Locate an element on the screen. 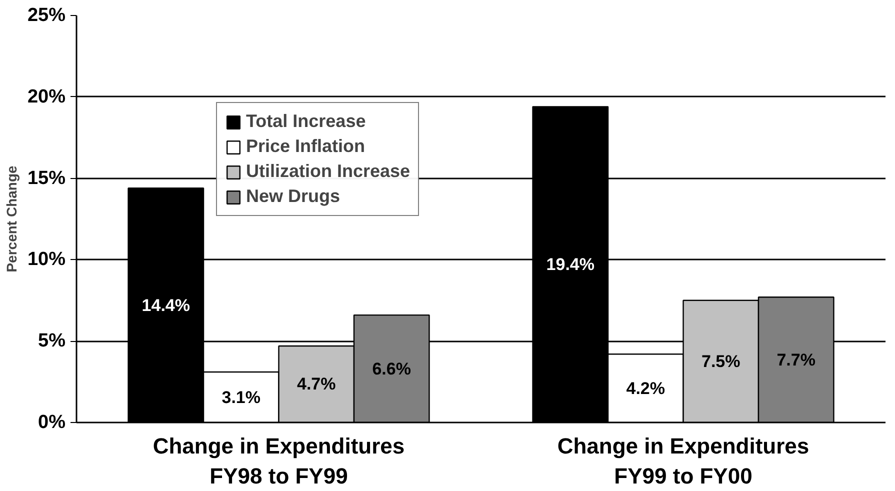 The height and width of the screenshot is (491, 895). x-tick-label: Change in Expenditures FY98 to FY99 is located at coordinates (278, 461).